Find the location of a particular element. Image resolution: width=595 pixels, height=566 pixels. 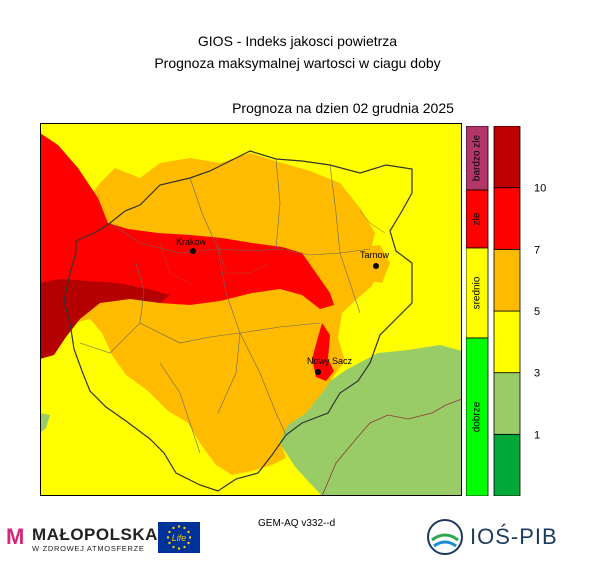

city-marker-nowy-sacz is located at coordinates (318, 372).